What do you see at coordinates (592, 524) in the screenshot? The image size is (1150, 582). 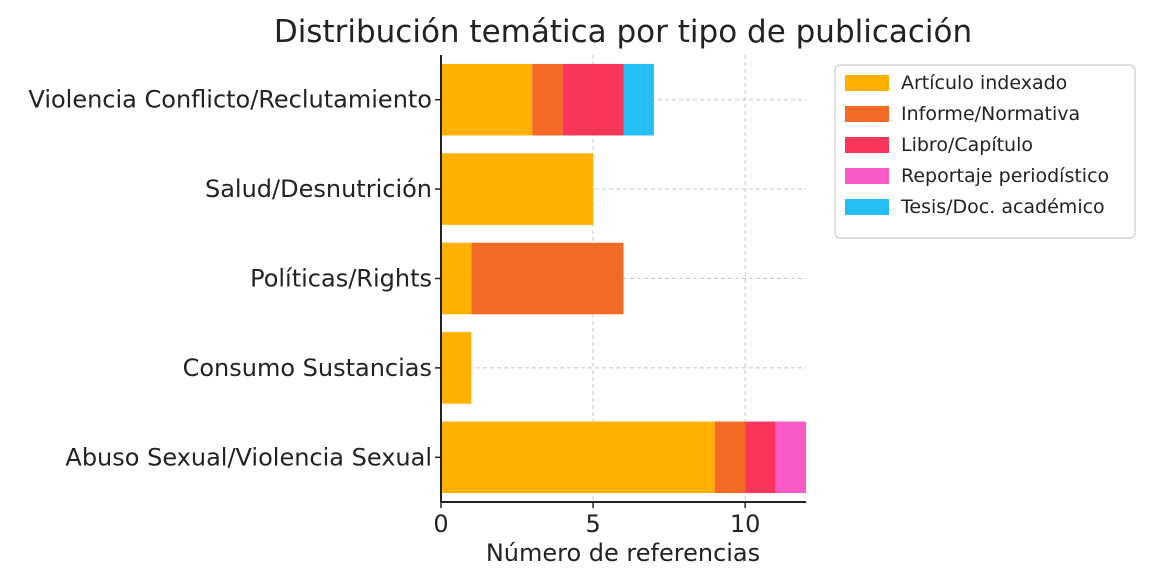 I see `x-tick-label: 5` at bounding box center [592, 524].